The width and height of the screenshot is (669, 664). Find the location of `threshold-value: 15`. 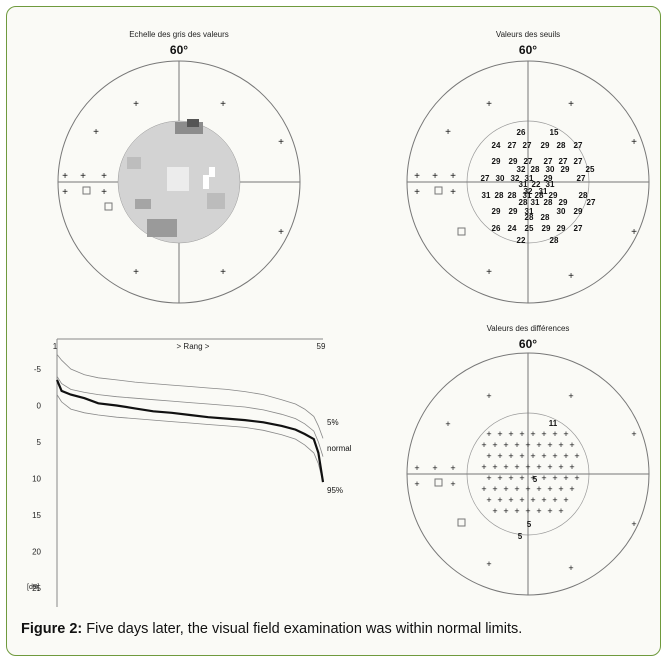

threshold-value: 15 is located at coordinates (554, 132).